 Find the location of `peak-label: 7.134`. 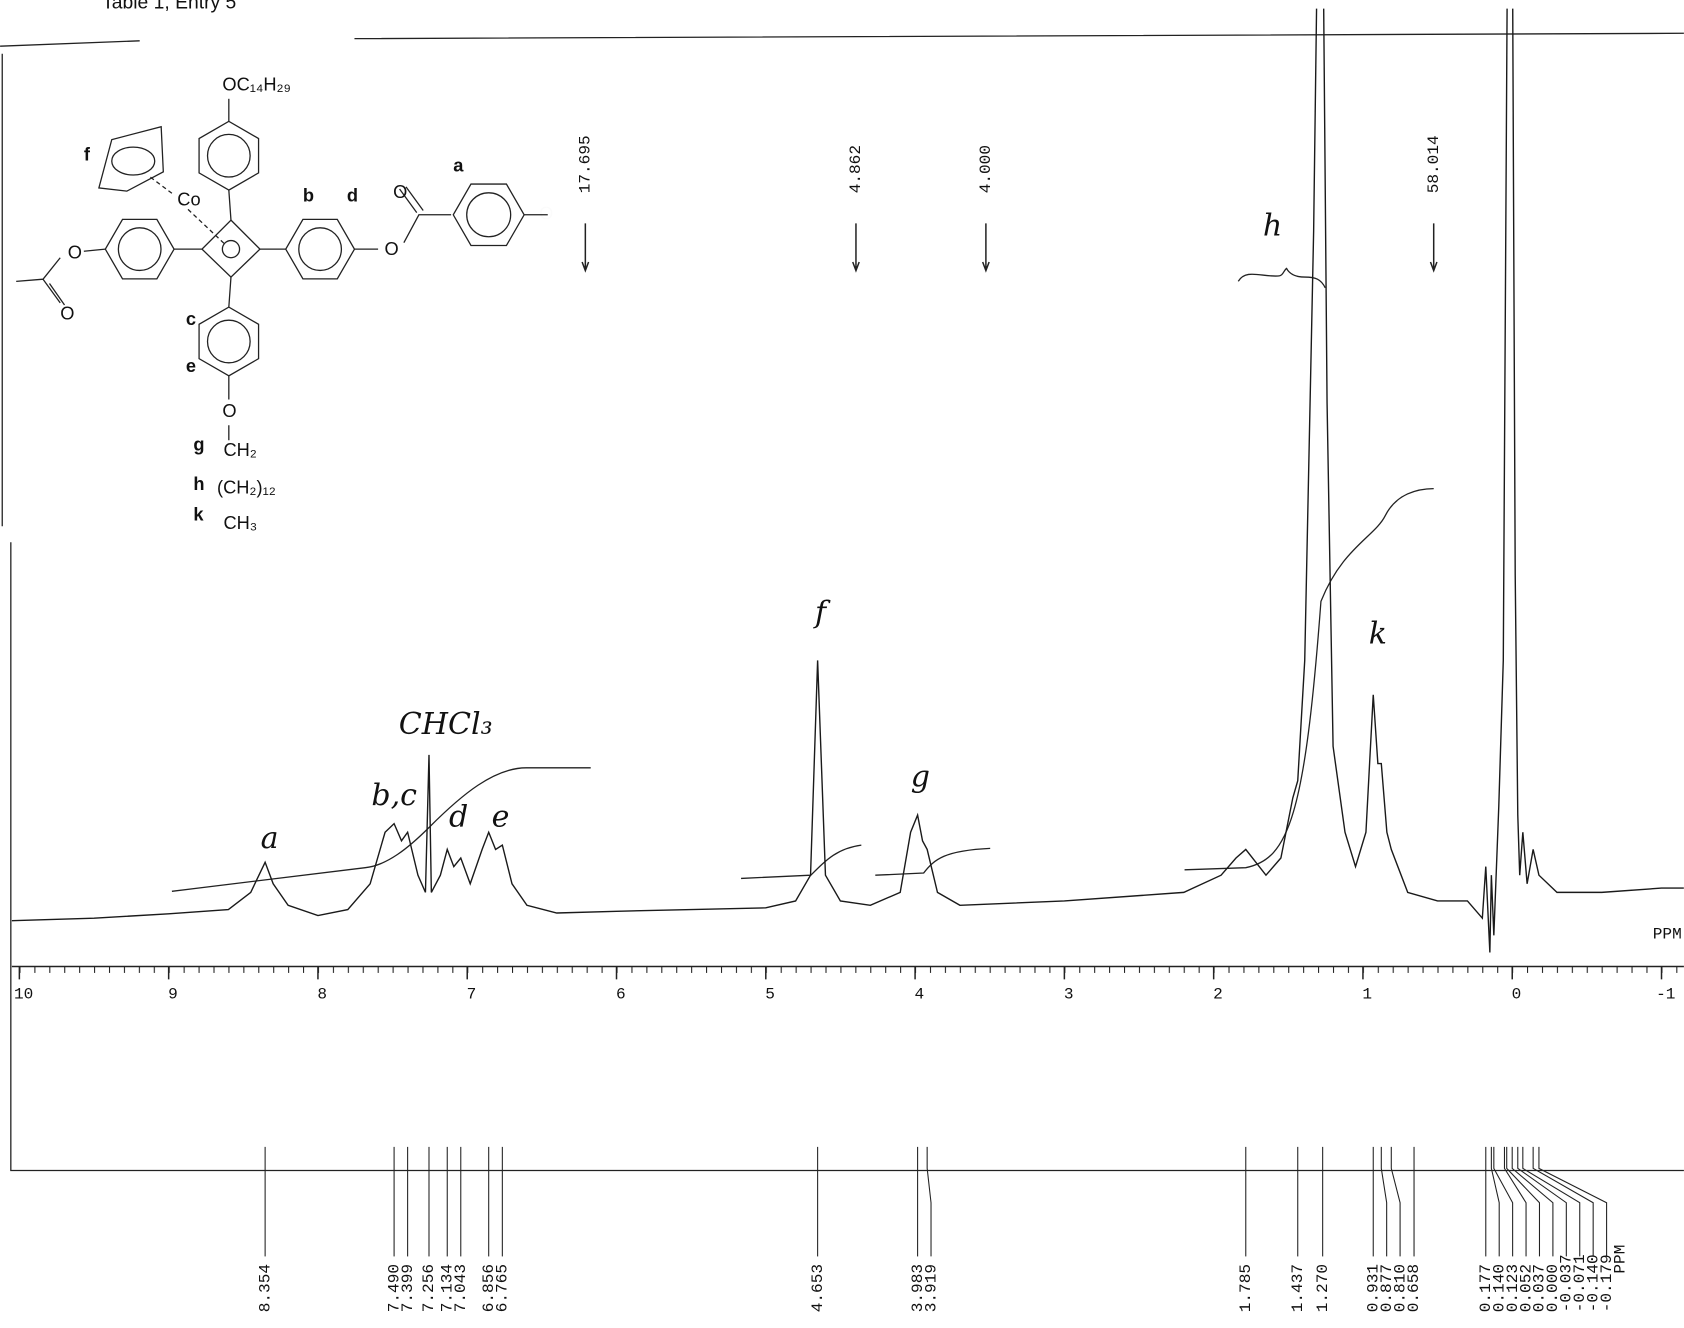

peak-label: 7.134 is located at coordinates (447, 1288).